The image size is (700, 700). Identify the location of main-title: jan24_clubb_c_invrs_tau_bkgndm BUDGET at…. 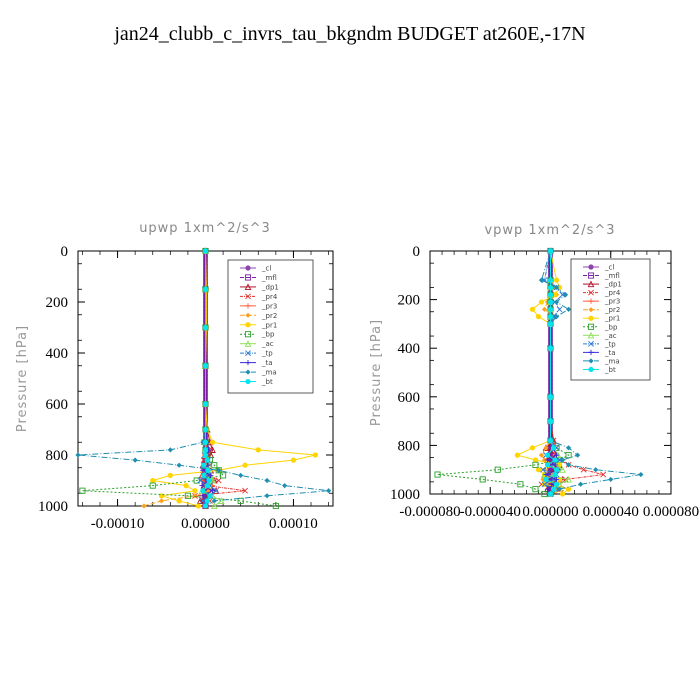
(349, 34).